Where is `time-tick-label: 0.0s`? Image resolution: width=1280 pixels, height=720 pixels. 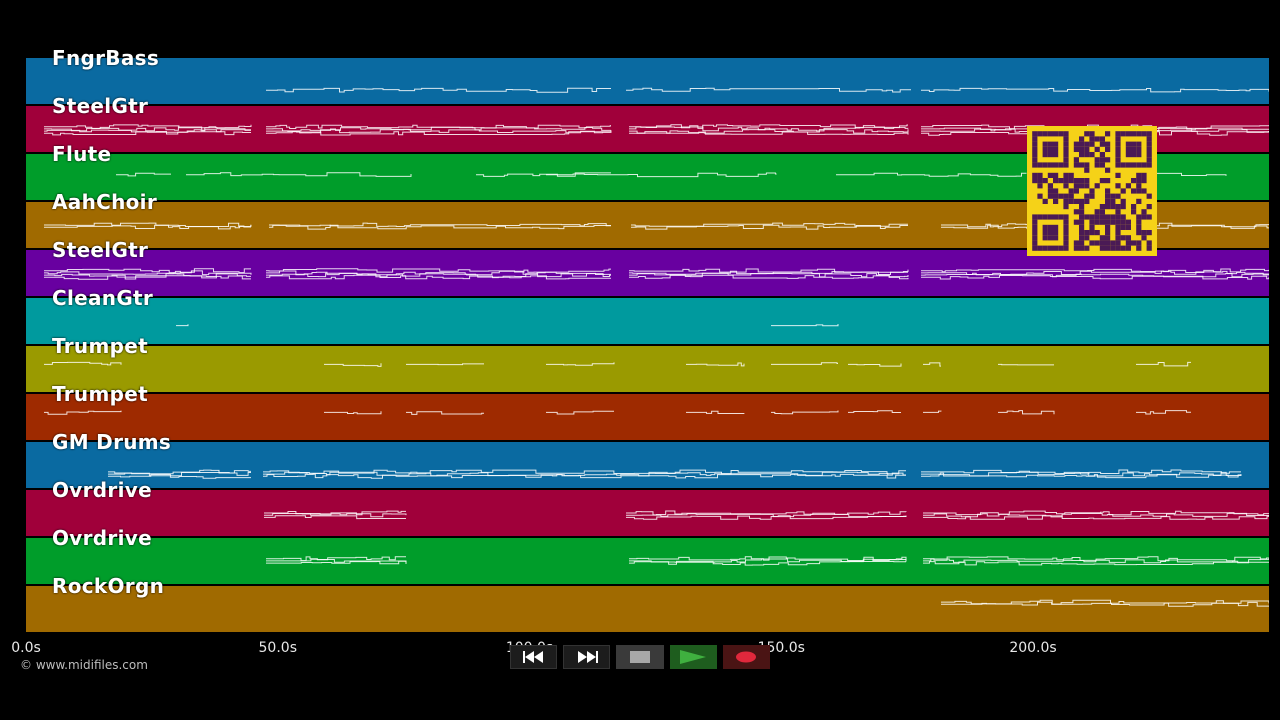
time-tick-label: 0.0s is located at coordinates (26, 648).